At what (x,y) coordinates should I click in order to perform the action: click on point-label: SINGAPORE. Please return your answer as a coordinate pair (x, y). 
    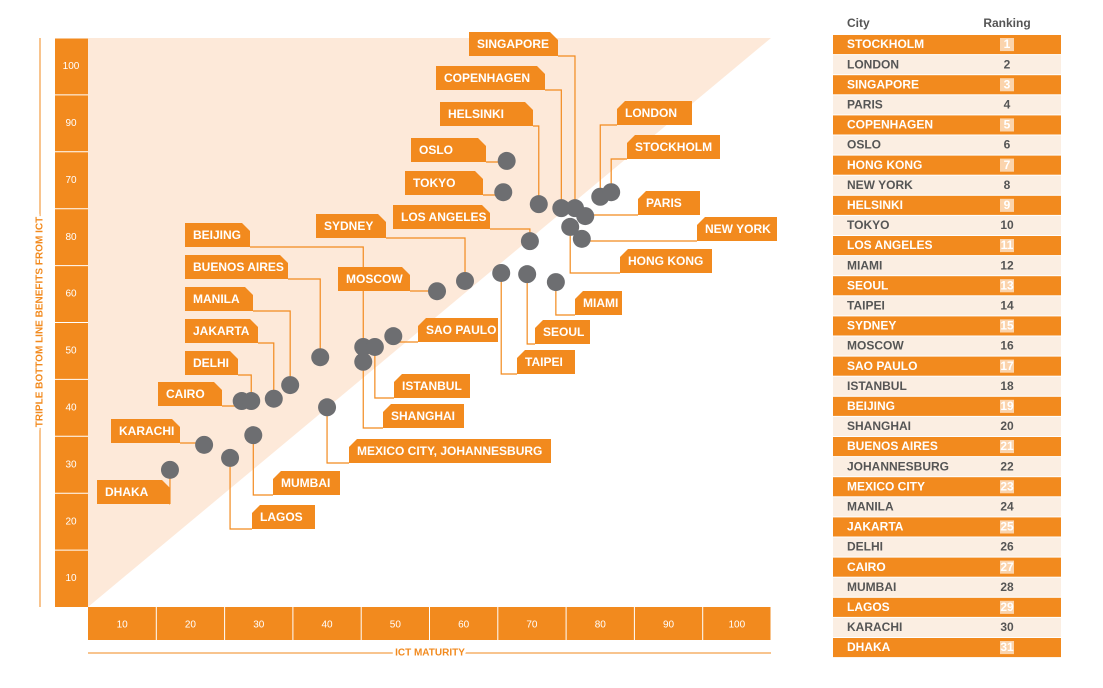
    Looking at the image, I should click on (513, 44).